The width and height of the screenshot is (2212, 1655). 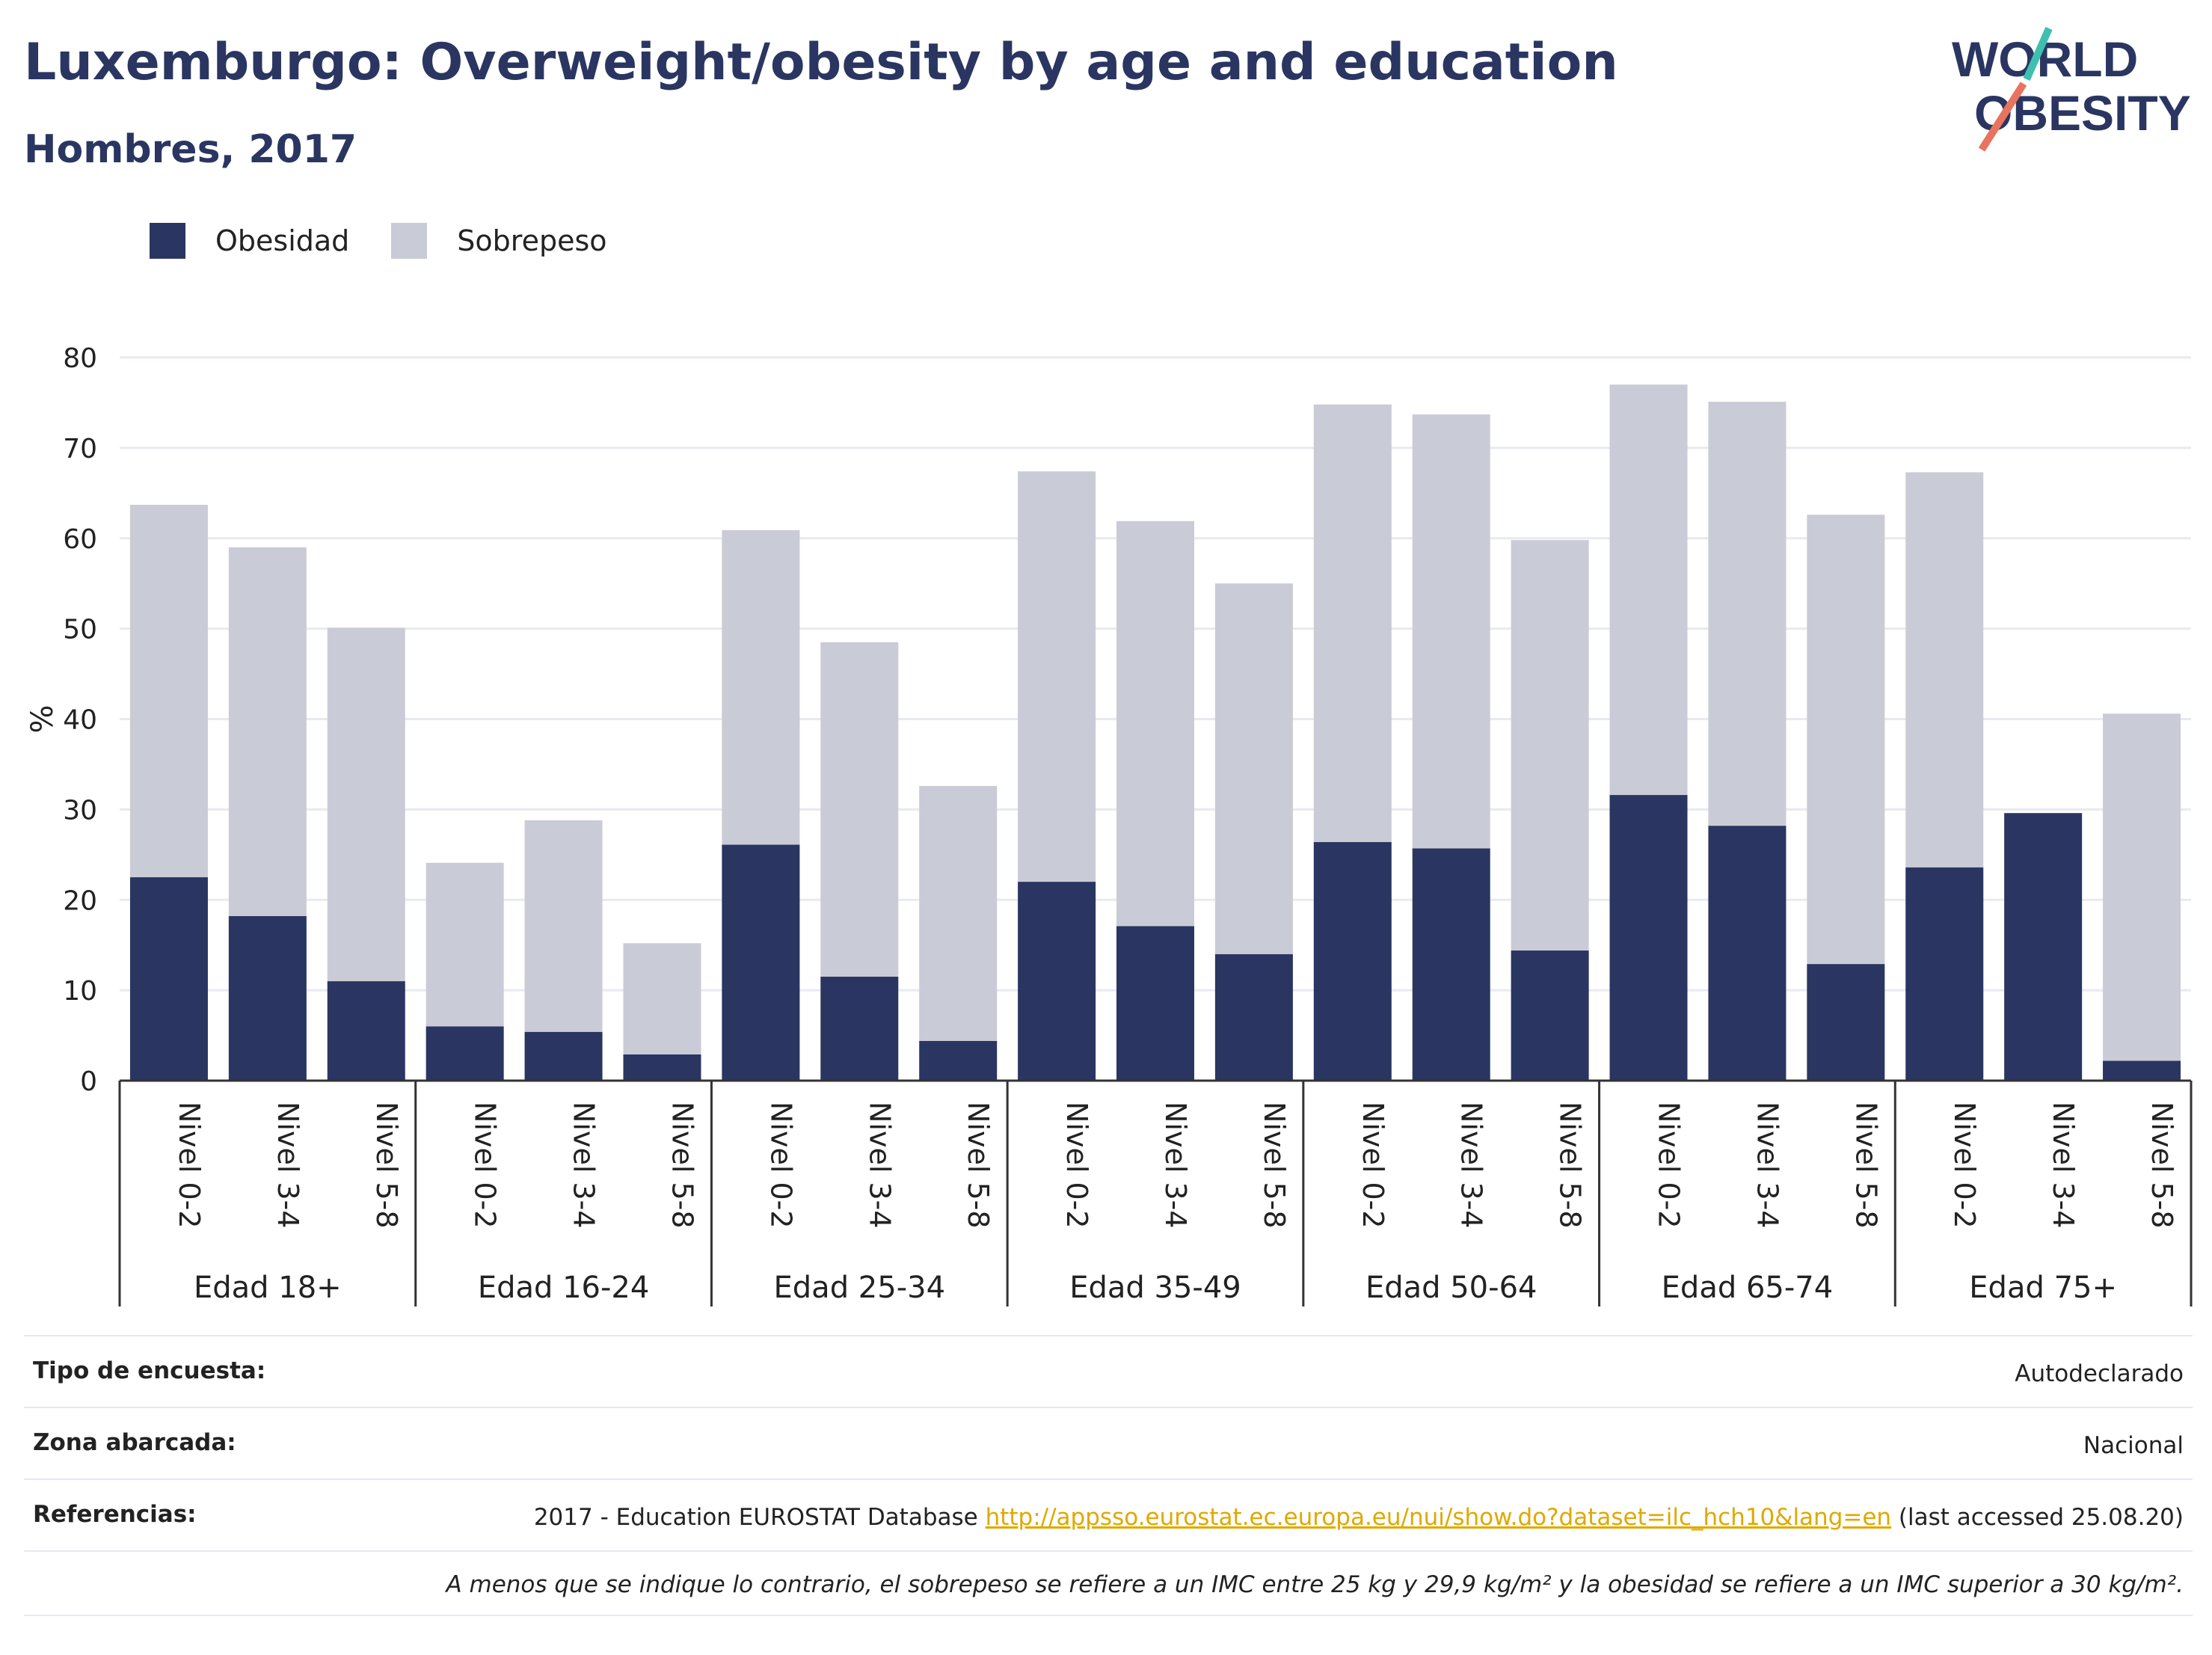 What do you see at coordinates (860, 1288) in the screenshot?
I see `group-label: Edad 25-34` at bounding box center [860, 1288].